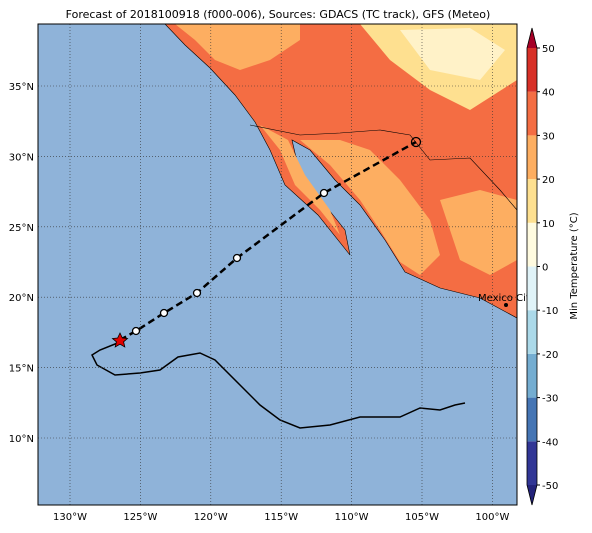 Image resolution: width=592 pixels, height=533 pixels. I want to click on lon-label: 110°W, so click(352, 517).